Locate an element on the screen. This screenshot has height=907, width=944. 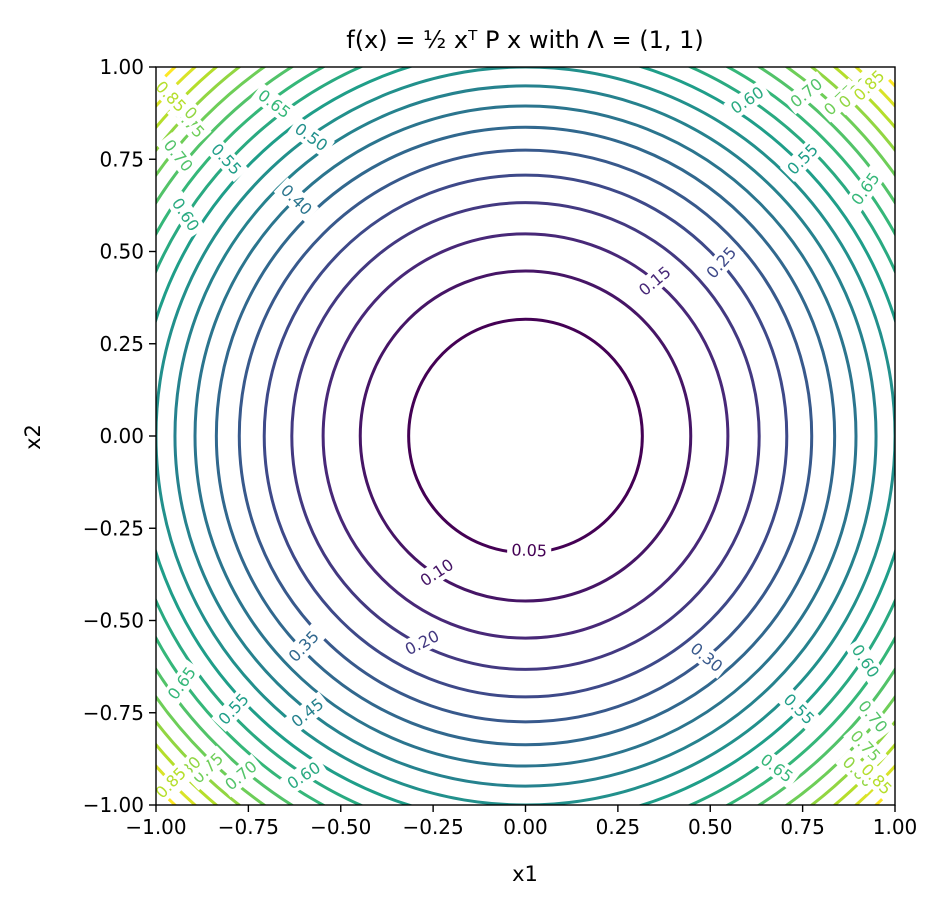
x-tick-label: −0.50 is located at coordinates (340, 827).